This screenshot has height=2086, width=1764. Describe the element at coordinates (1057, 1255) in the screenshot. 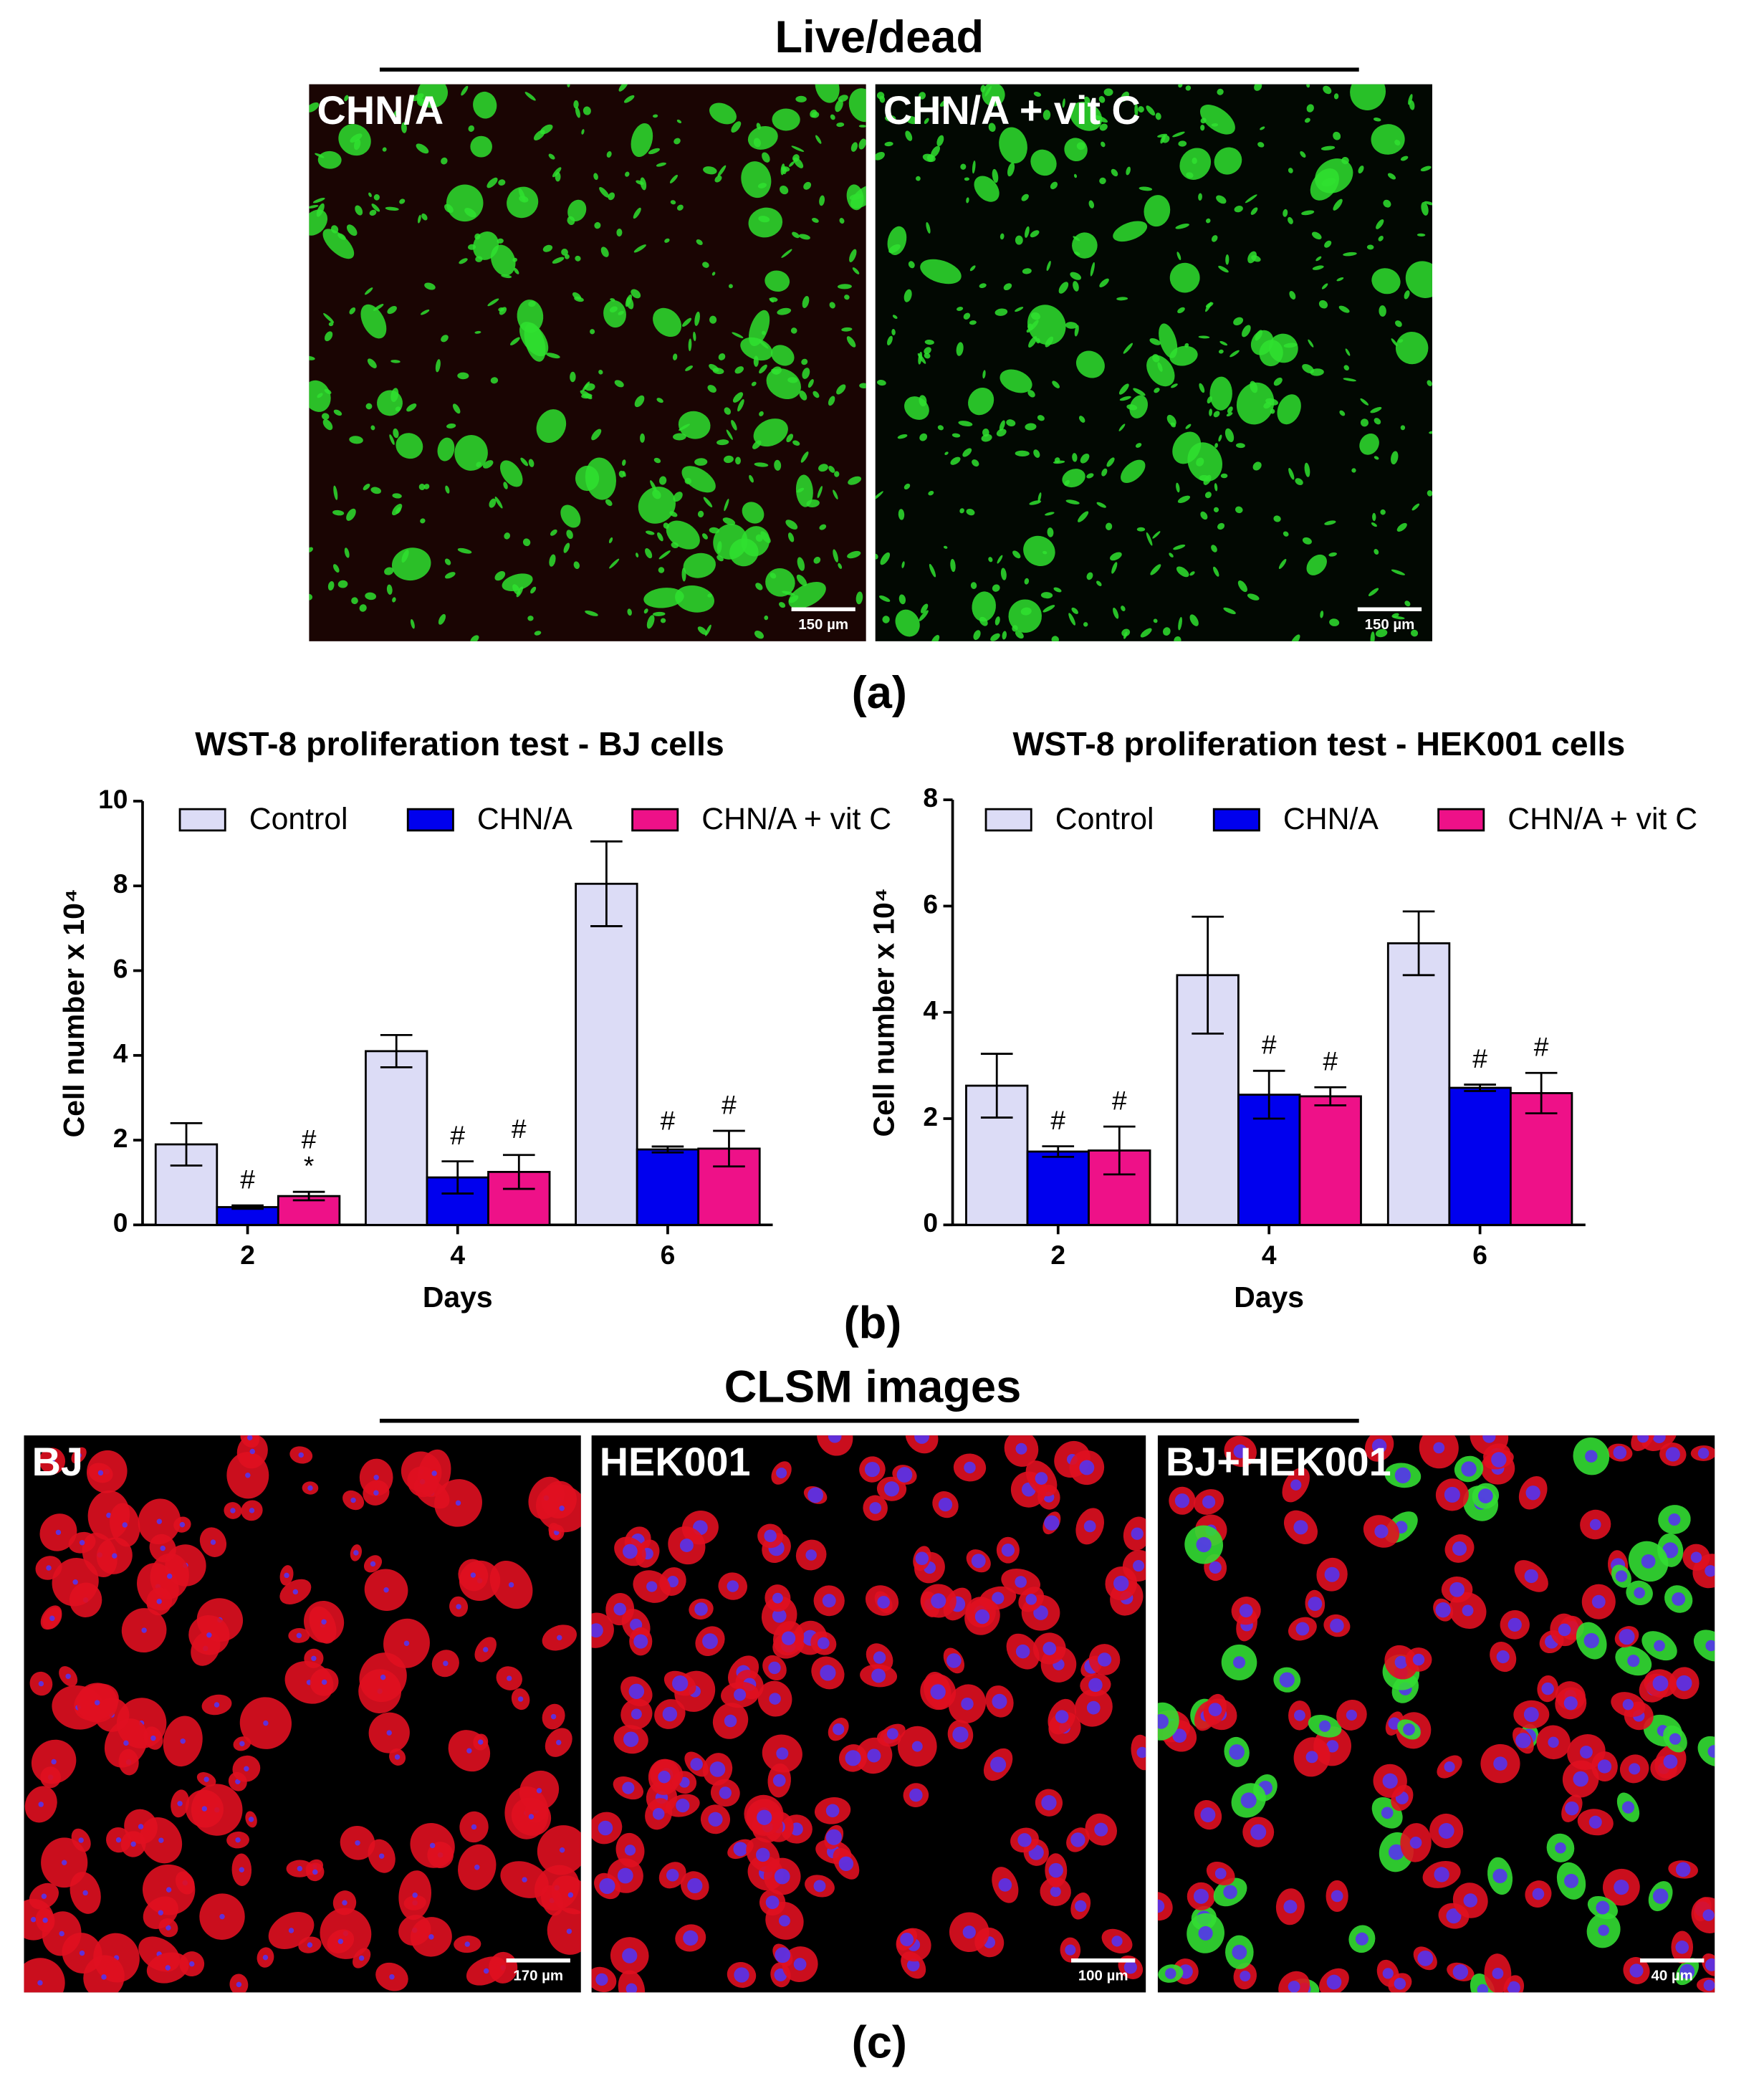

I see `x-tick-label: 2` at that location.